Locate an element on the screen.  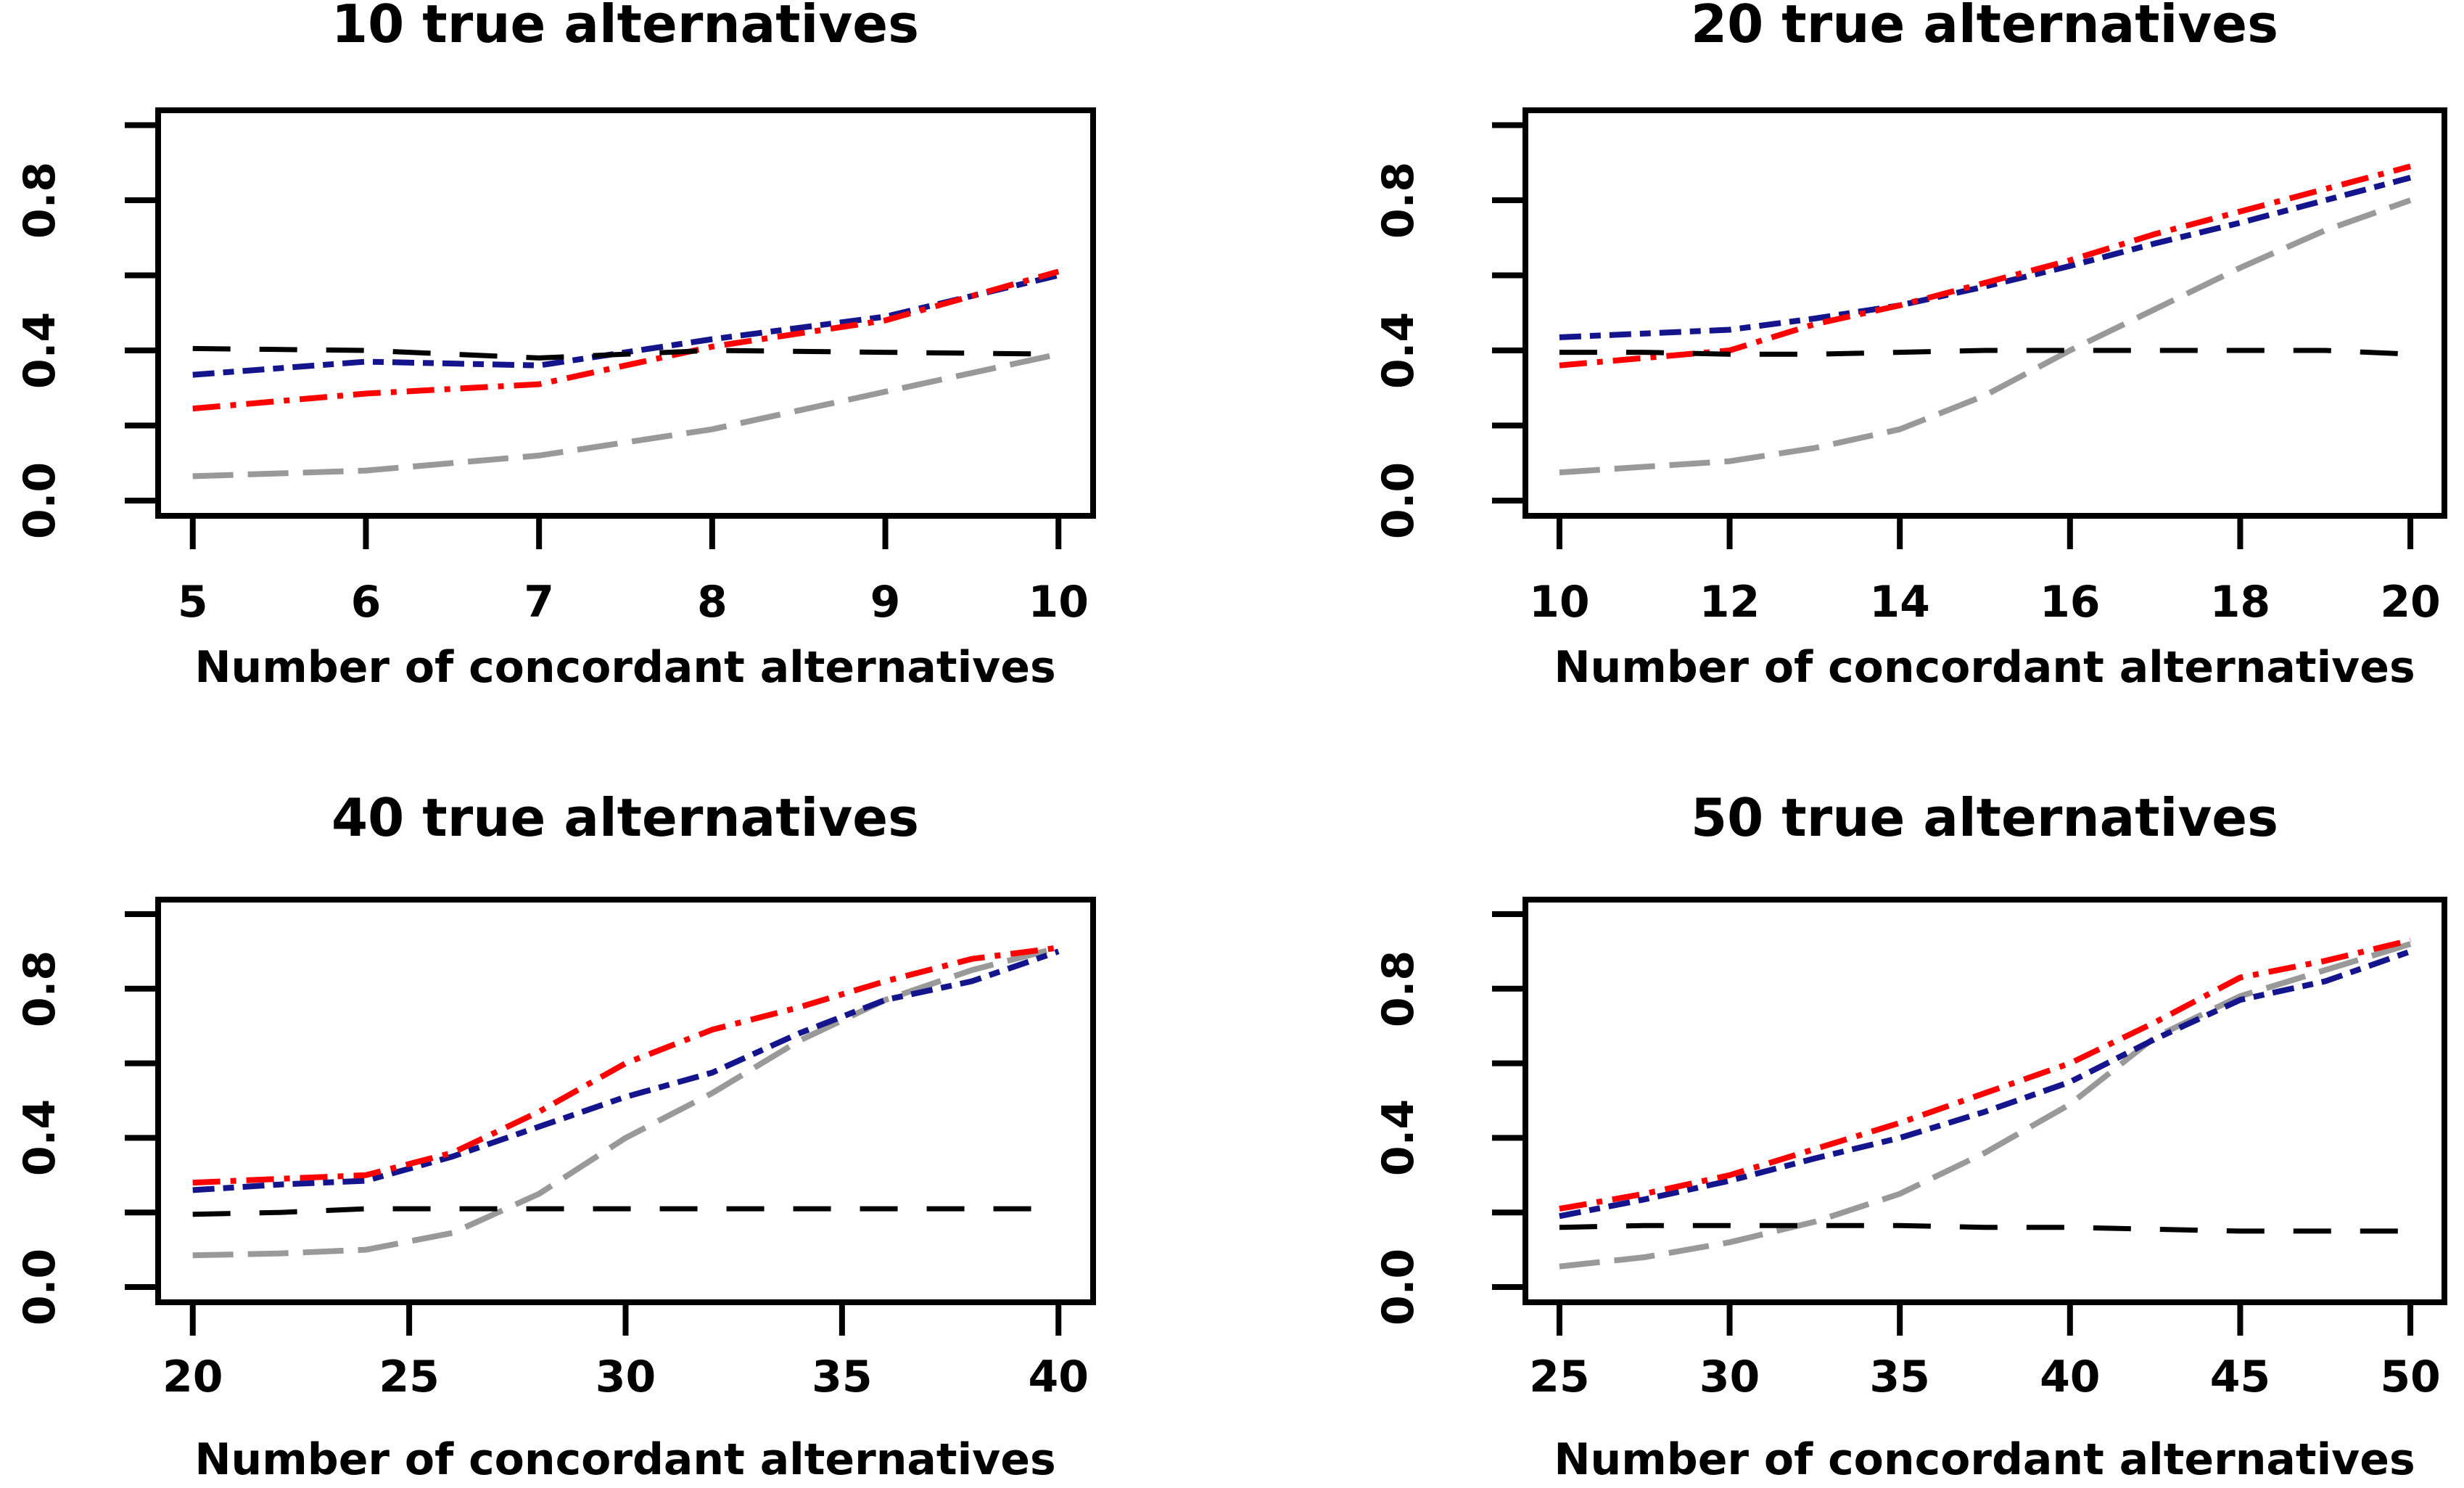
x-tick-label: 16 is located at coordinates (2070, 602).